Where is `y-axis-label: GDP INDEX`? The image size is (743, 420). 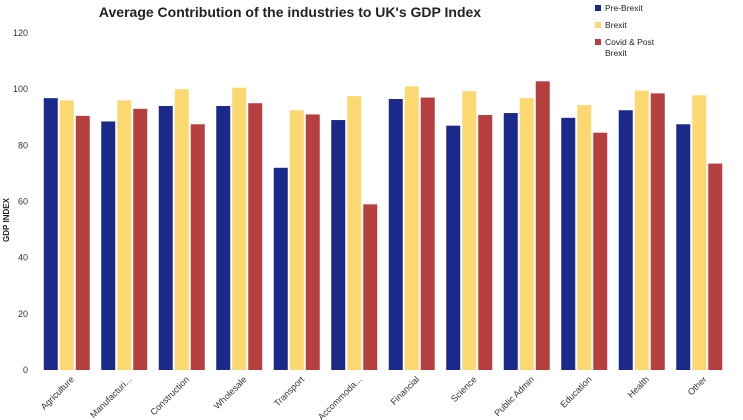
y-axis-label: GDP INDEX is located at coordinates (6, 219).